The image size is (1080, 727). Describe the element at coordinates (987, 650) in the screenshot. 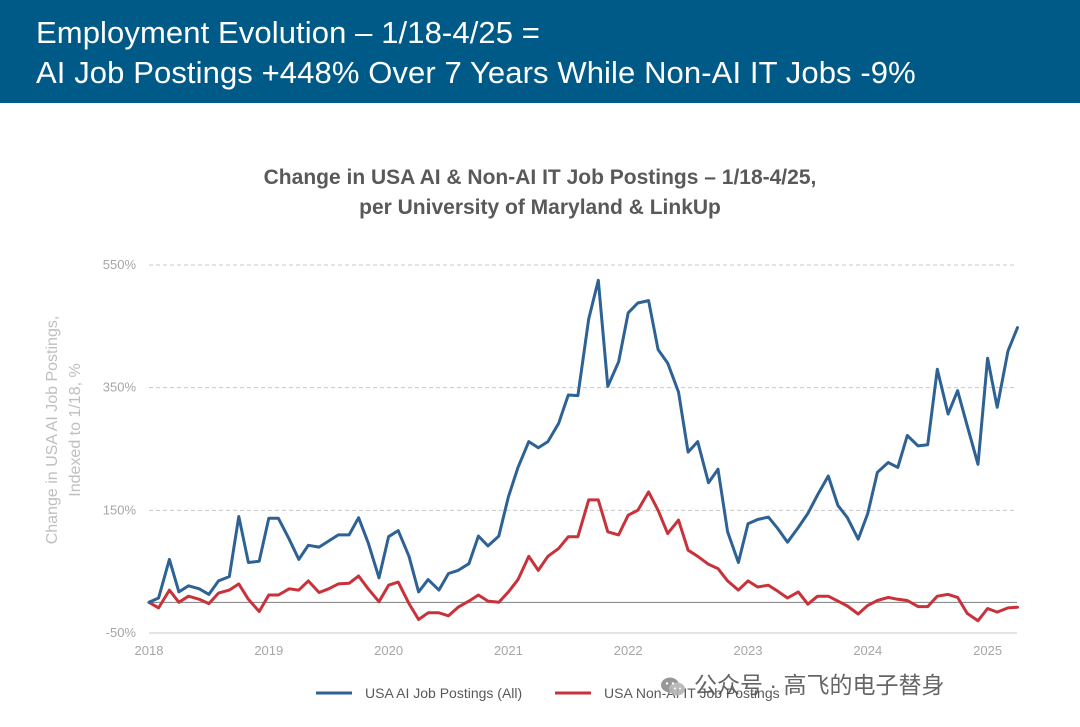

I see `x-tick-label: 2025` at that location.